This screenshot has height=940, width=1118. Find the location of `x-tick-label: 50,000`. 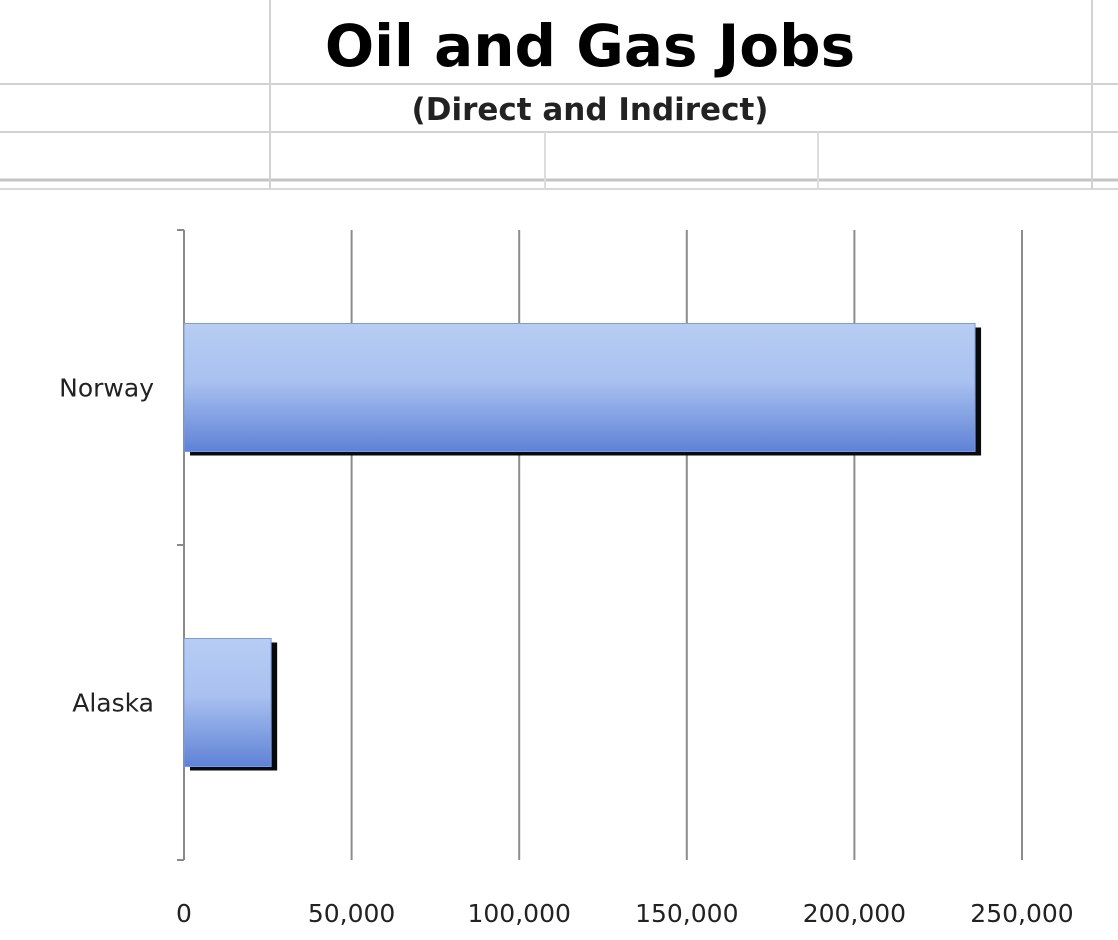

x-tick-label: 50,000 is located at coordinates (351, 913).